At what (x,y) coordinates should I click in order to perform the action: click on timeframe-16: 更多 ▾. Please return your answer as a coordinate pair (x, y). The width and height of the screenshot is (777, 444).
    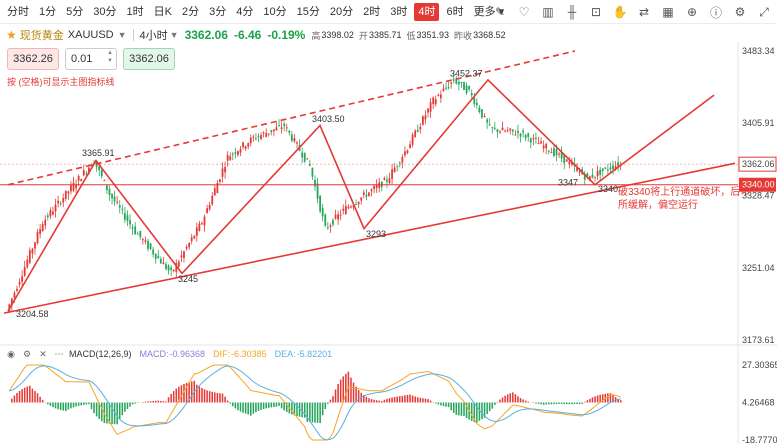
    Looking at the image, I should click on (489, 11).